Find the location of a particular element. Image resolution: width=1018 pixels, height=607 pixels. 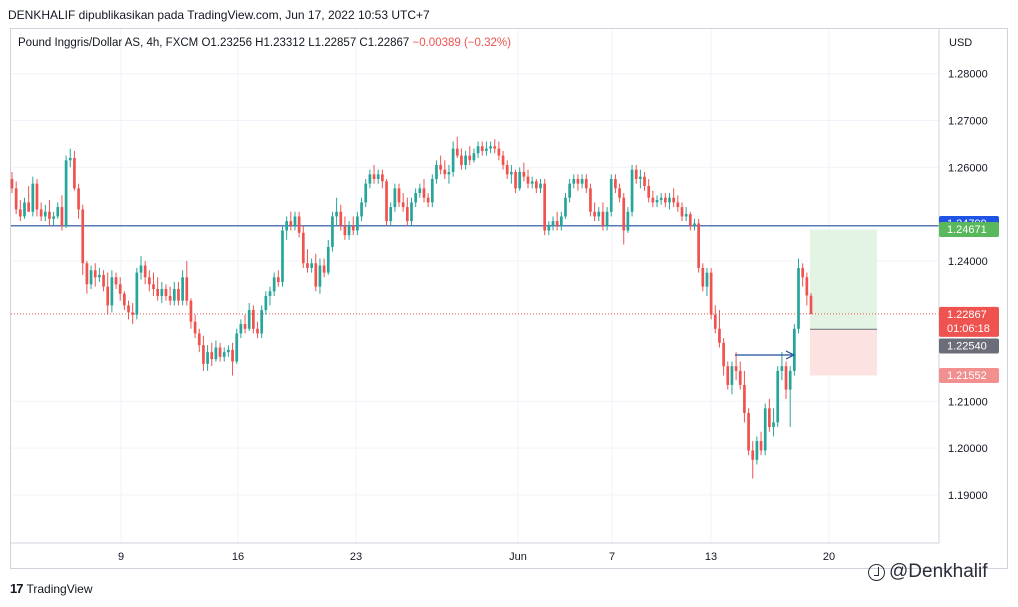

price-tick-label: 1.19000 is located at coordinates (968, 496).